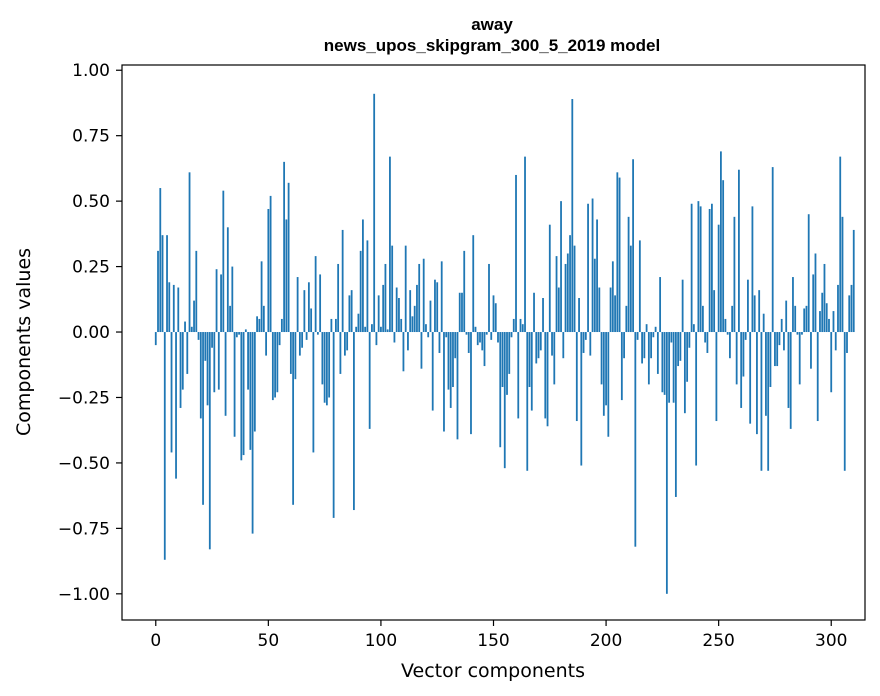 The image size is (880, 696). I want to click on x-tick-label: 150, so click(493, 641).